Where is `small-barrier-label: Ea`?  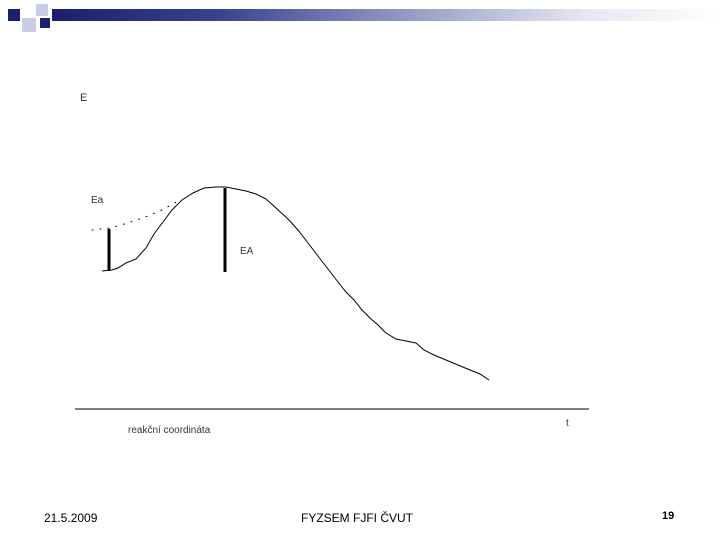 small-barrier-label: Ea is located at coordinates (97, 200).